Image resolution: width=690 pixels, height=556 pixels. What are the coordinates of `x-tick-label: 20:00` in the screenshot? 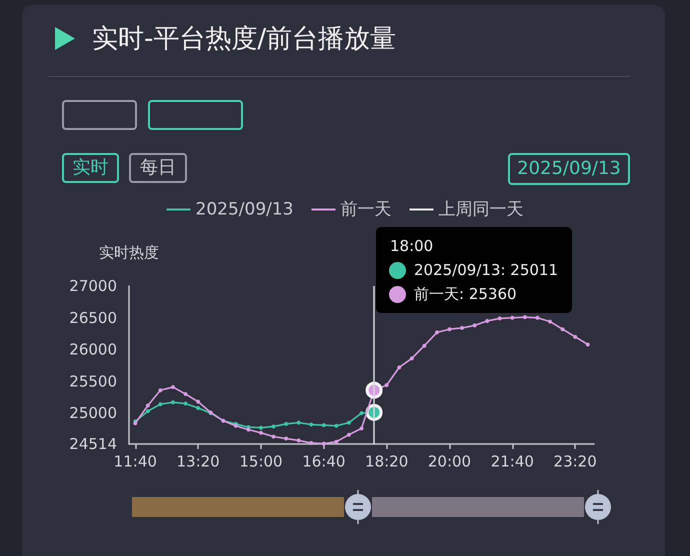 It's located at (450, 461).